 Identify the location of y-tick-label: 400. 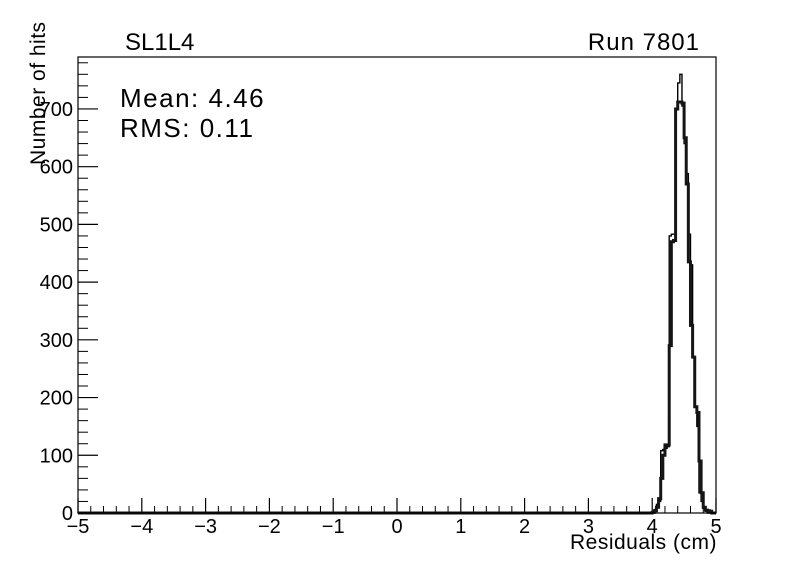
(56, 283).